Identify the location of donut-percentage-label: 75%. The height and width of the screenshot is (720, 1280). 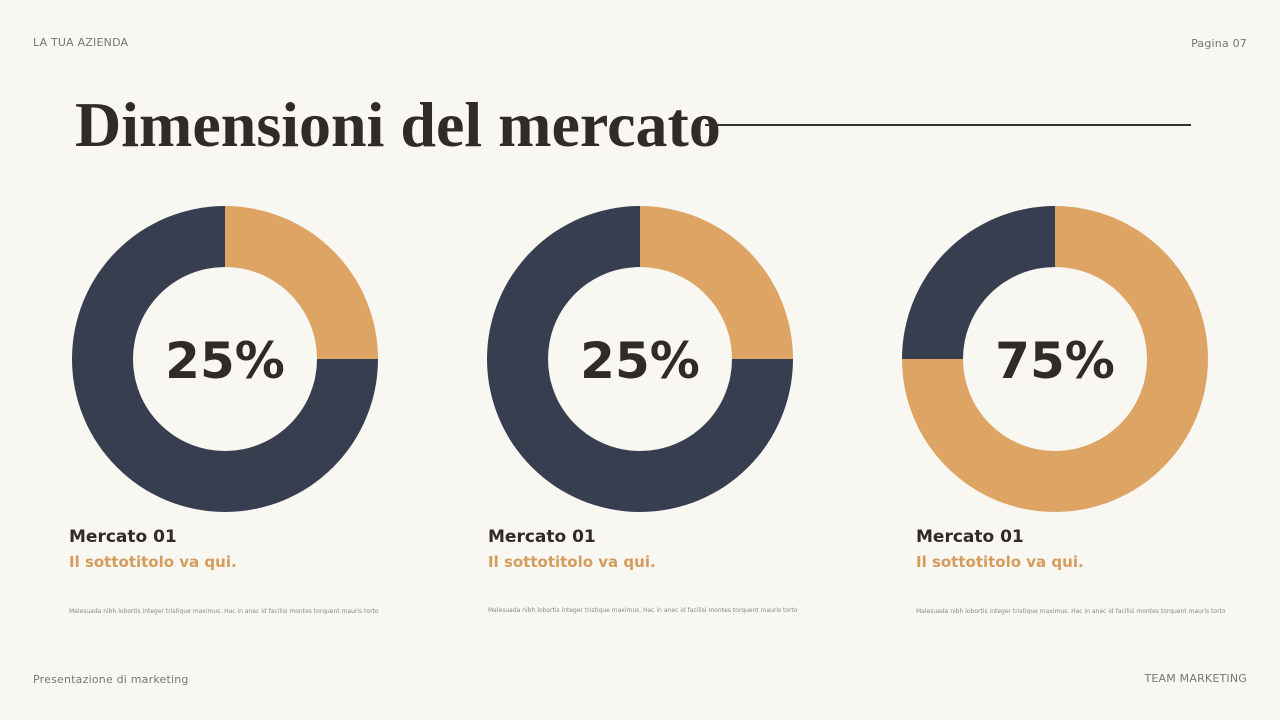
(1055, 361).